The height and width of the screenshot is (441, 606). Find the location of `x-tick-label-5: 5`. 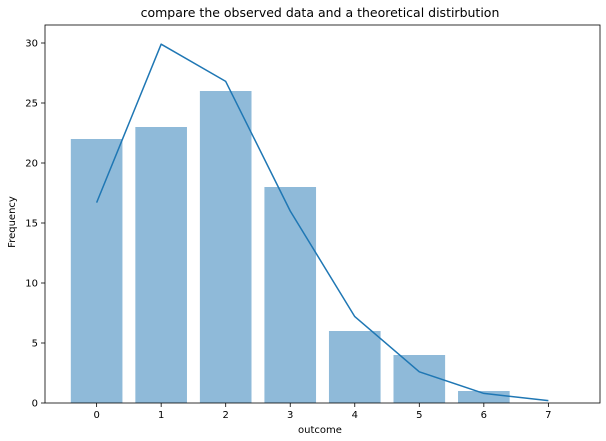

x-tick-label-5: 5 is located at coordinates (419, 415).